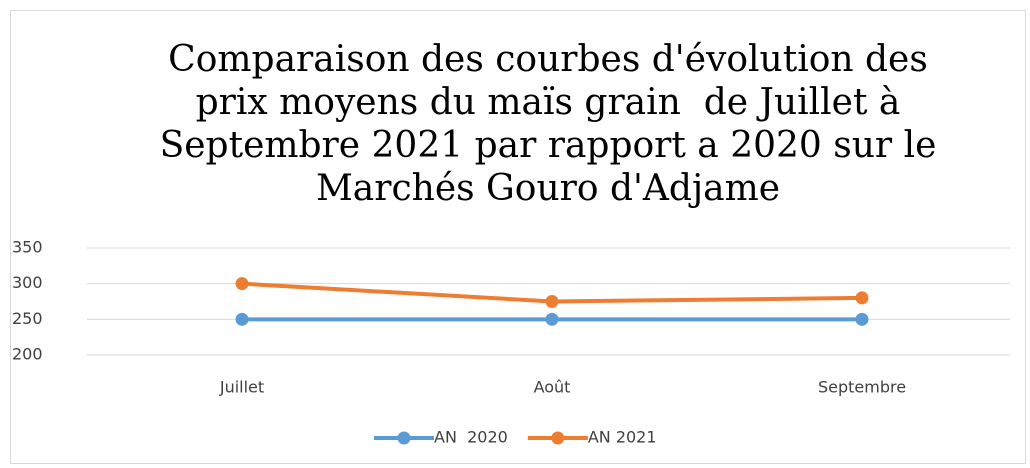 The image size is (1030, 468). Describe the element at coordinates (471, 437) in the screenshot. I see `legend-label: AN 2020` at that location.